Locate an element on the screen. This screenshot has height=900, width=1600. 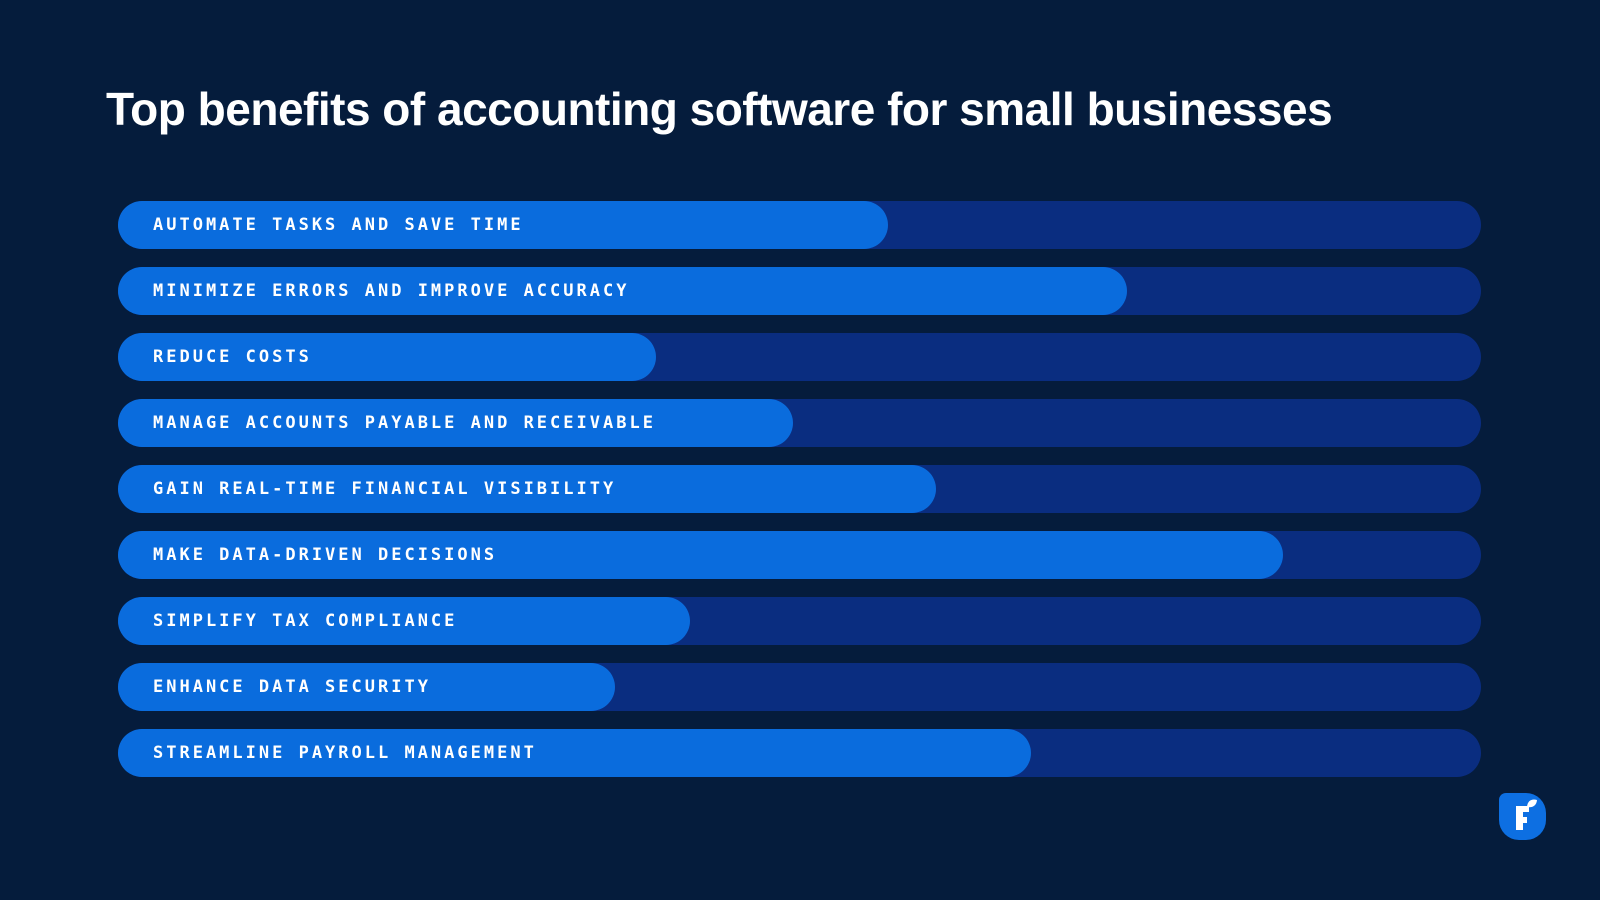
benefit-bar-row: GAIN REAL-TIME FINANCIAL VISIBILITY is located at coordinates (799, 489).